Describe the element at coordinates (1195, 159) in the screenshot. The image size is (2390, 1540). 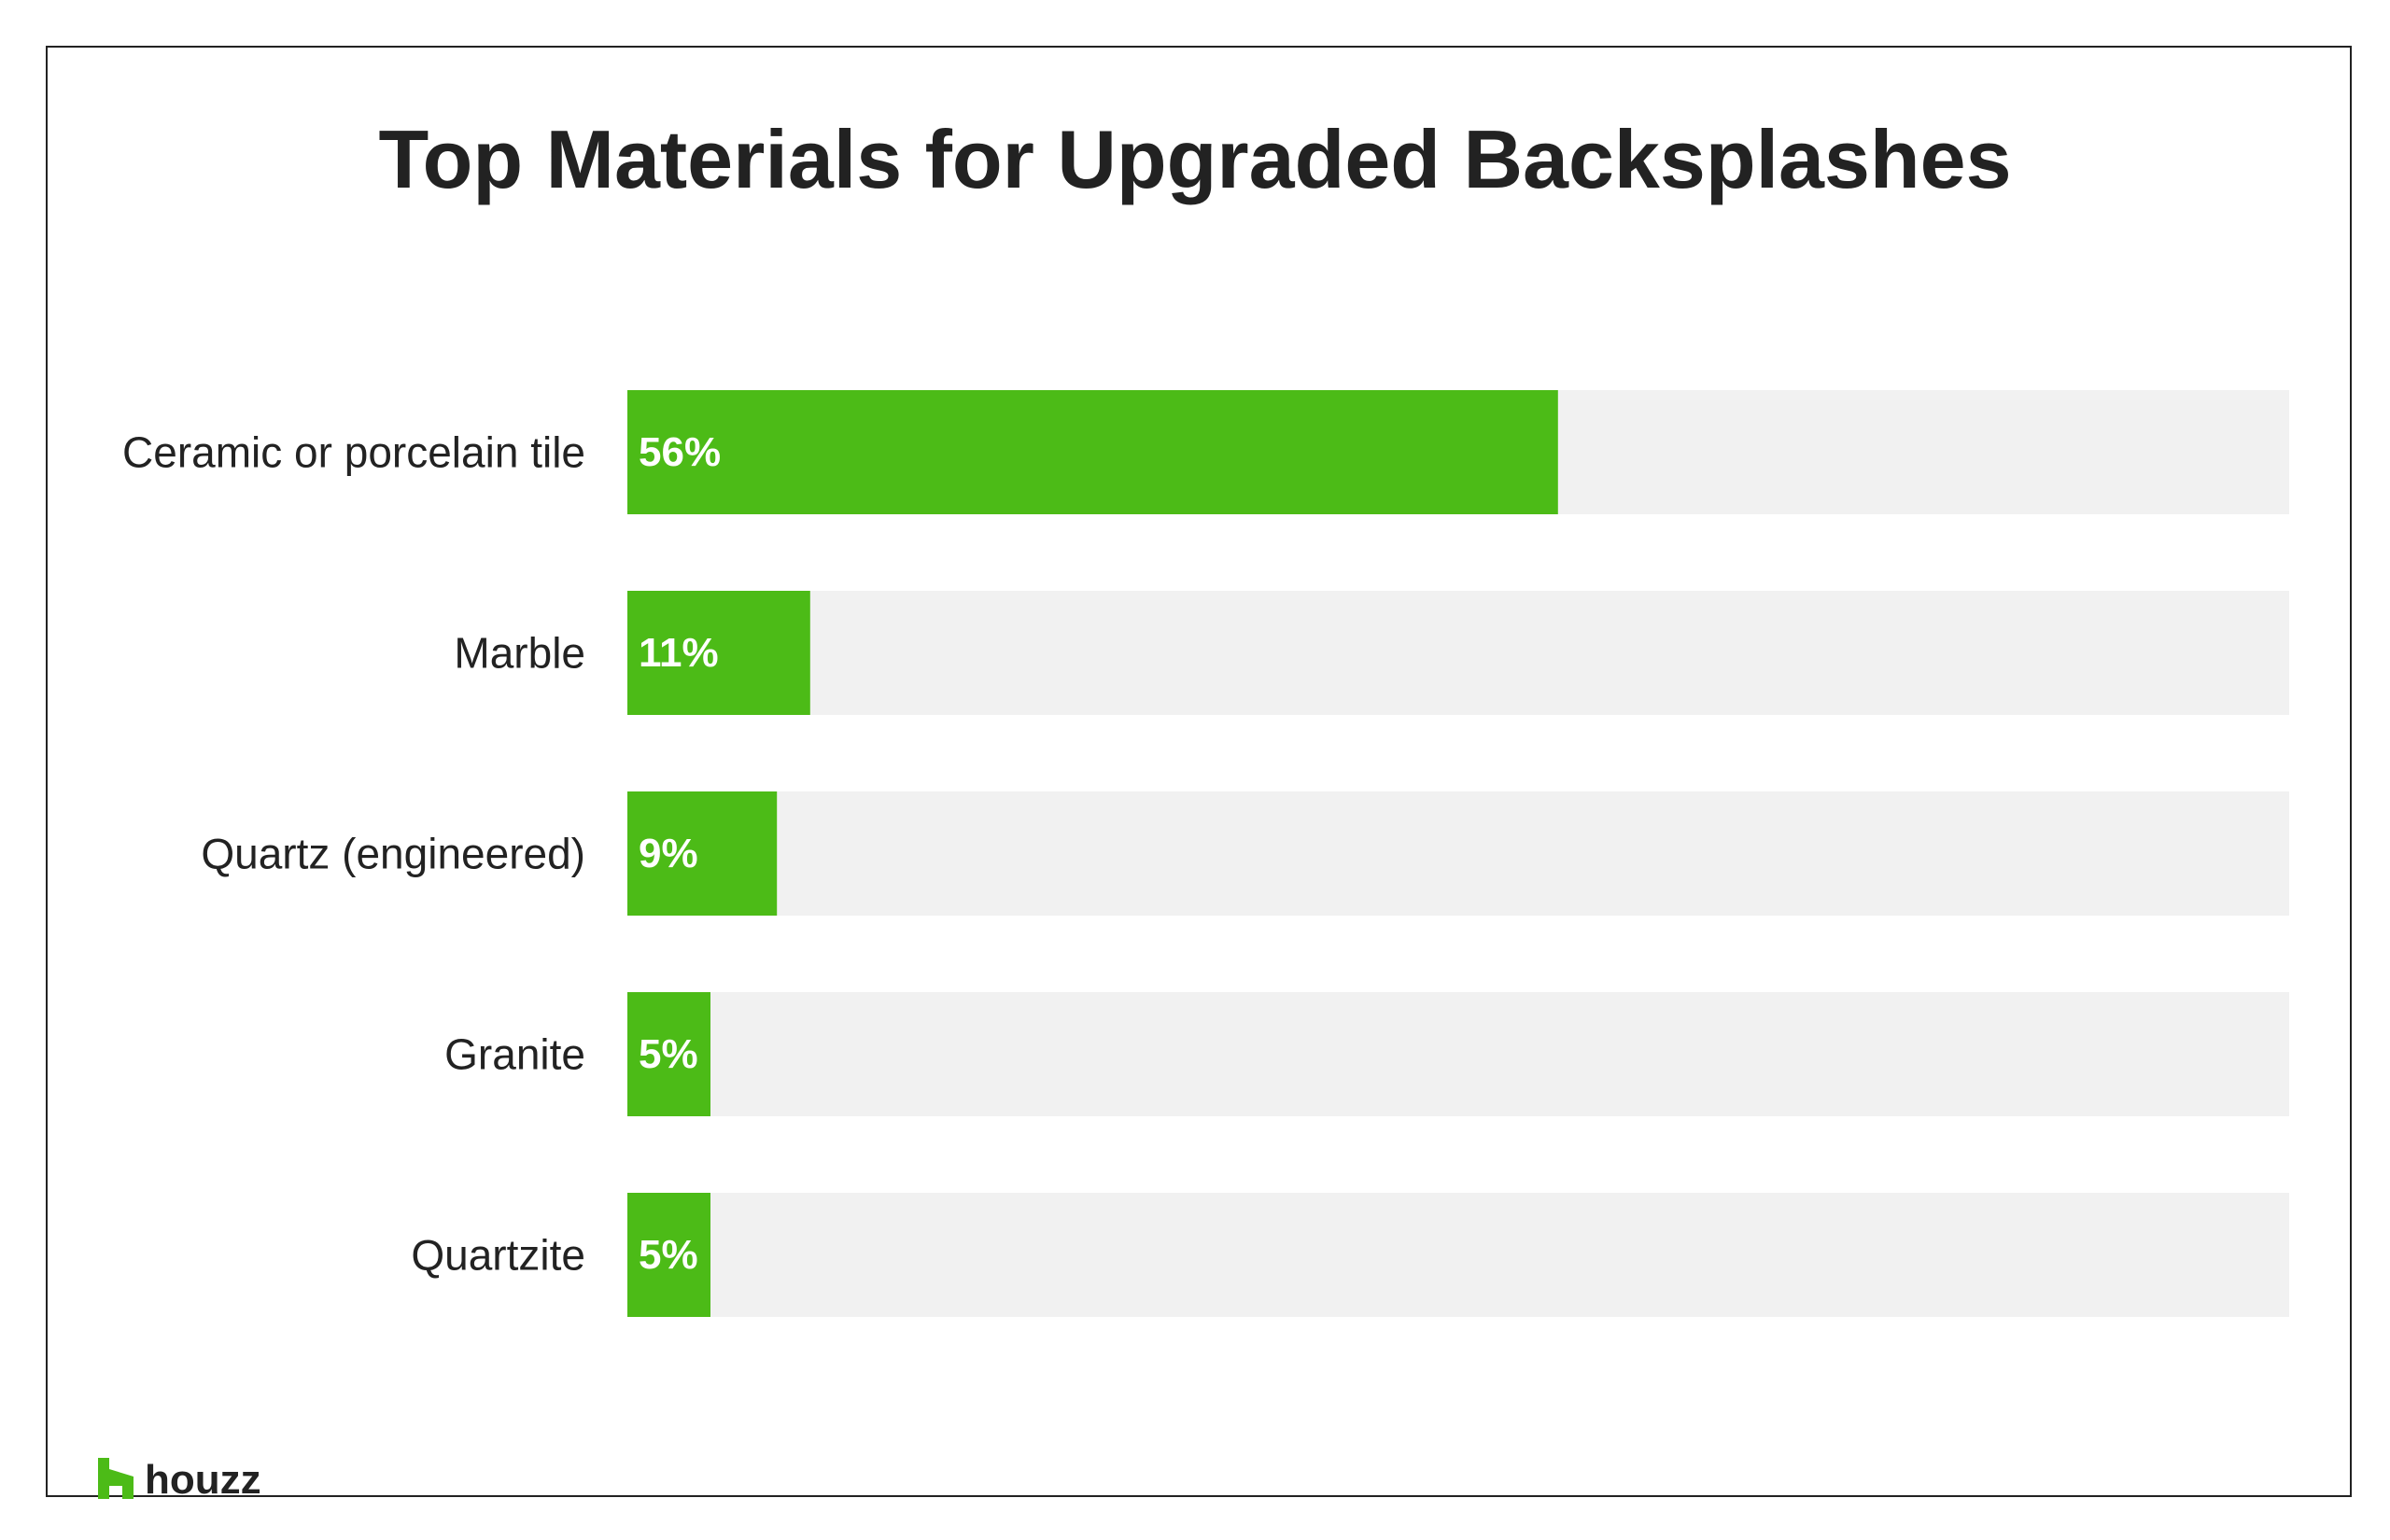
I see `chart-title: Top Materials for Upgraded Backsplashes` at that location.